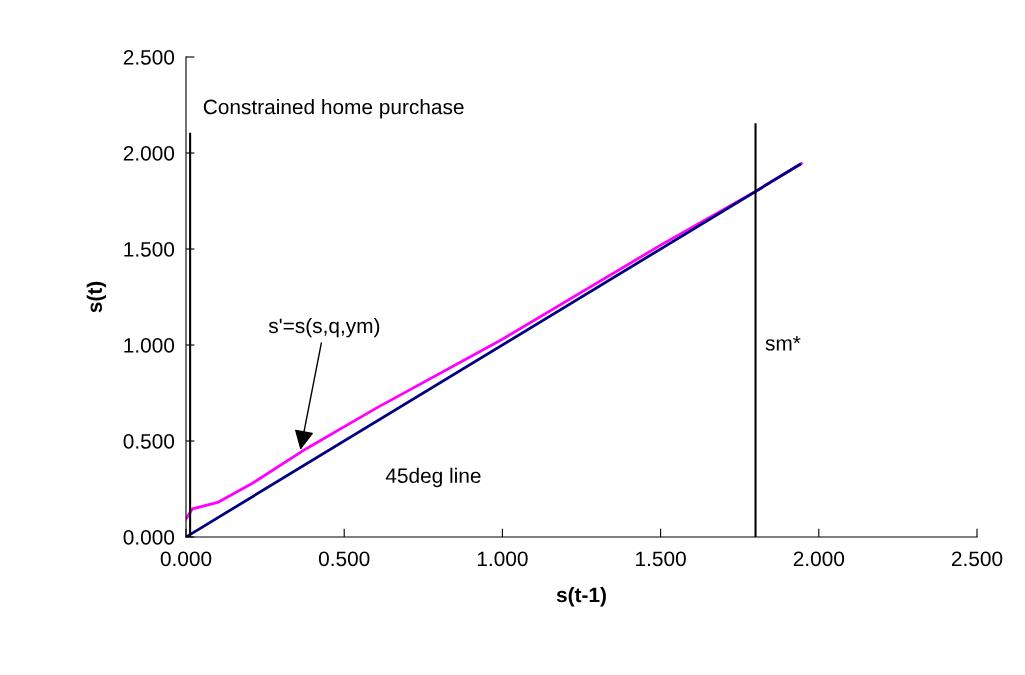  Describe the element at coordinates (581, 596) in the screenshot. I see `x-axis-title: s(t-1)` at that location.